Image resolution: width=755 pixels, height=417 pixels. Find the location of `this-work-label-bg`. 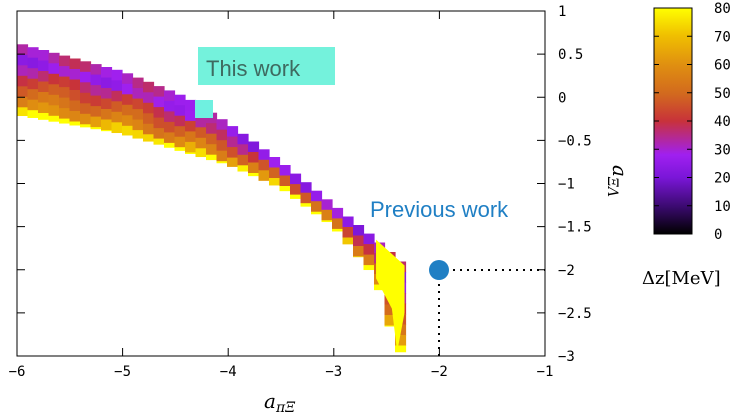

this-work-label-bg is located at coordinates (266, 66).